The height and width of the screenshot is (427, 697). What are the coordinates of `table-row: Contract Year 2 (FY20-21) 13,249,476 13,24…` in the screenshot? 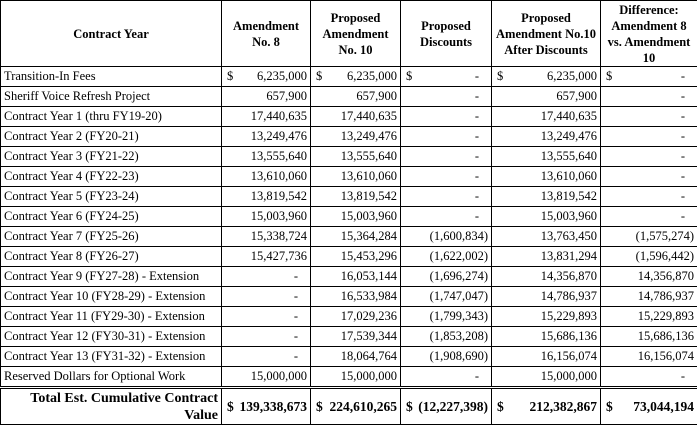 It's located at (348, 136).